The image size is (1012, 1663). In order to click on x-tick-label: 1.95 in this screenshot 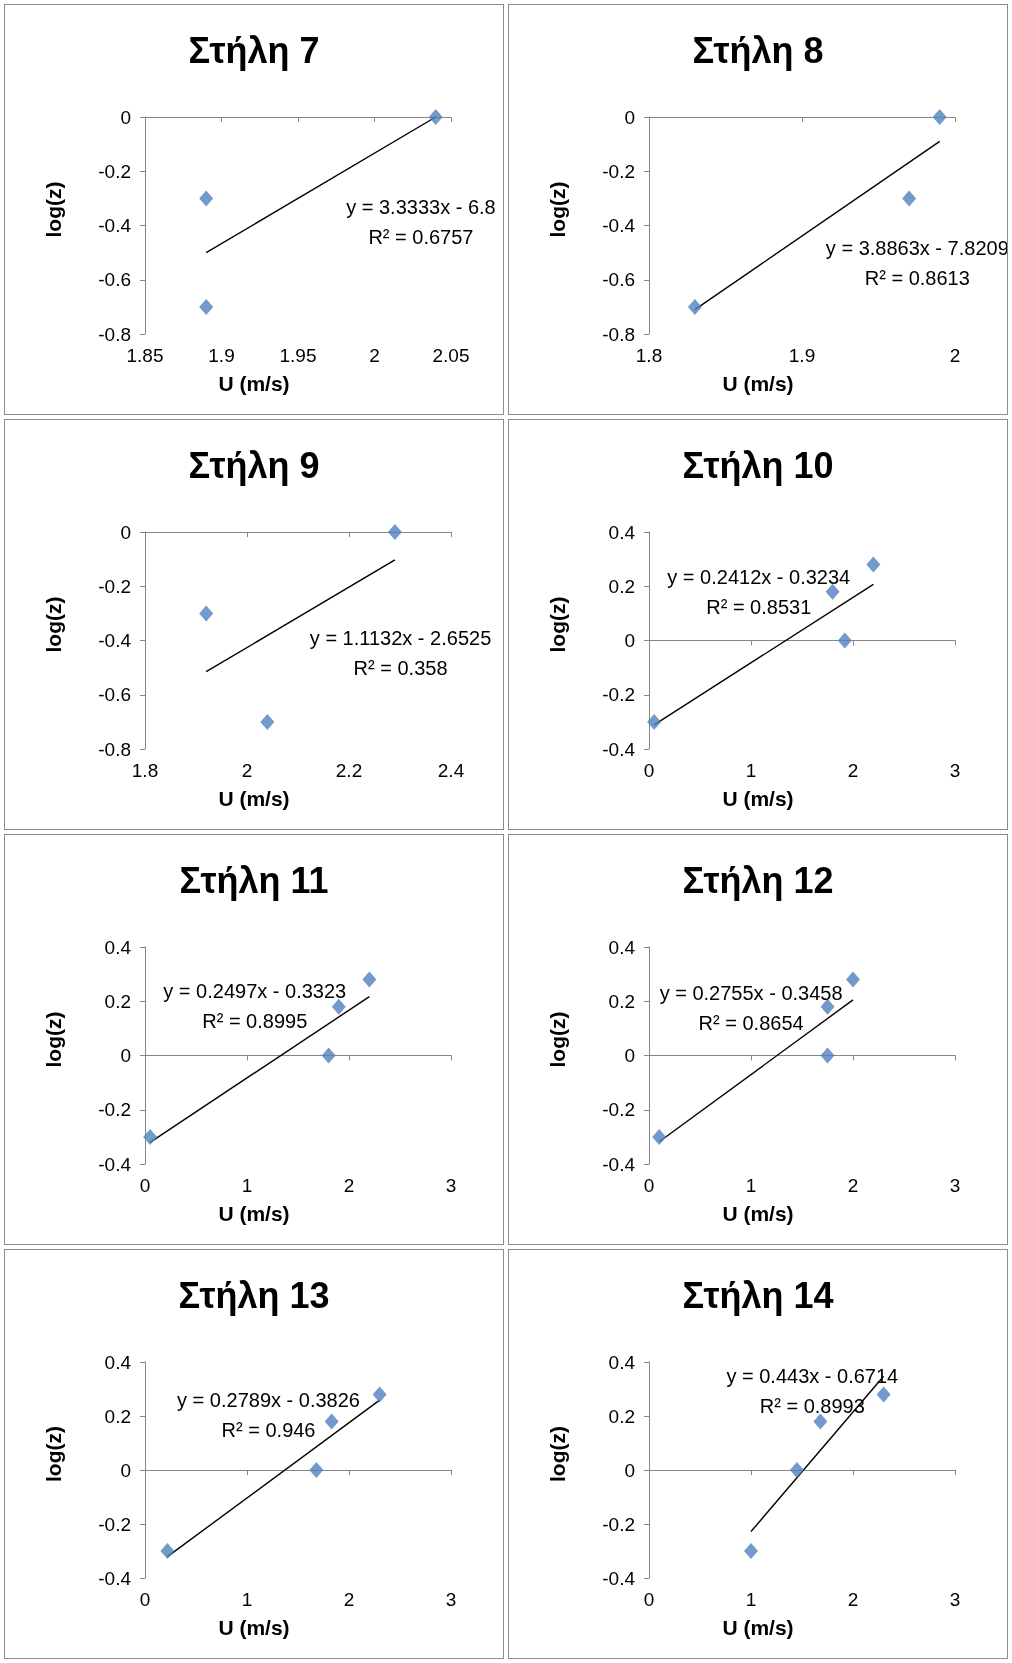, I will do `click(298, 355)`.